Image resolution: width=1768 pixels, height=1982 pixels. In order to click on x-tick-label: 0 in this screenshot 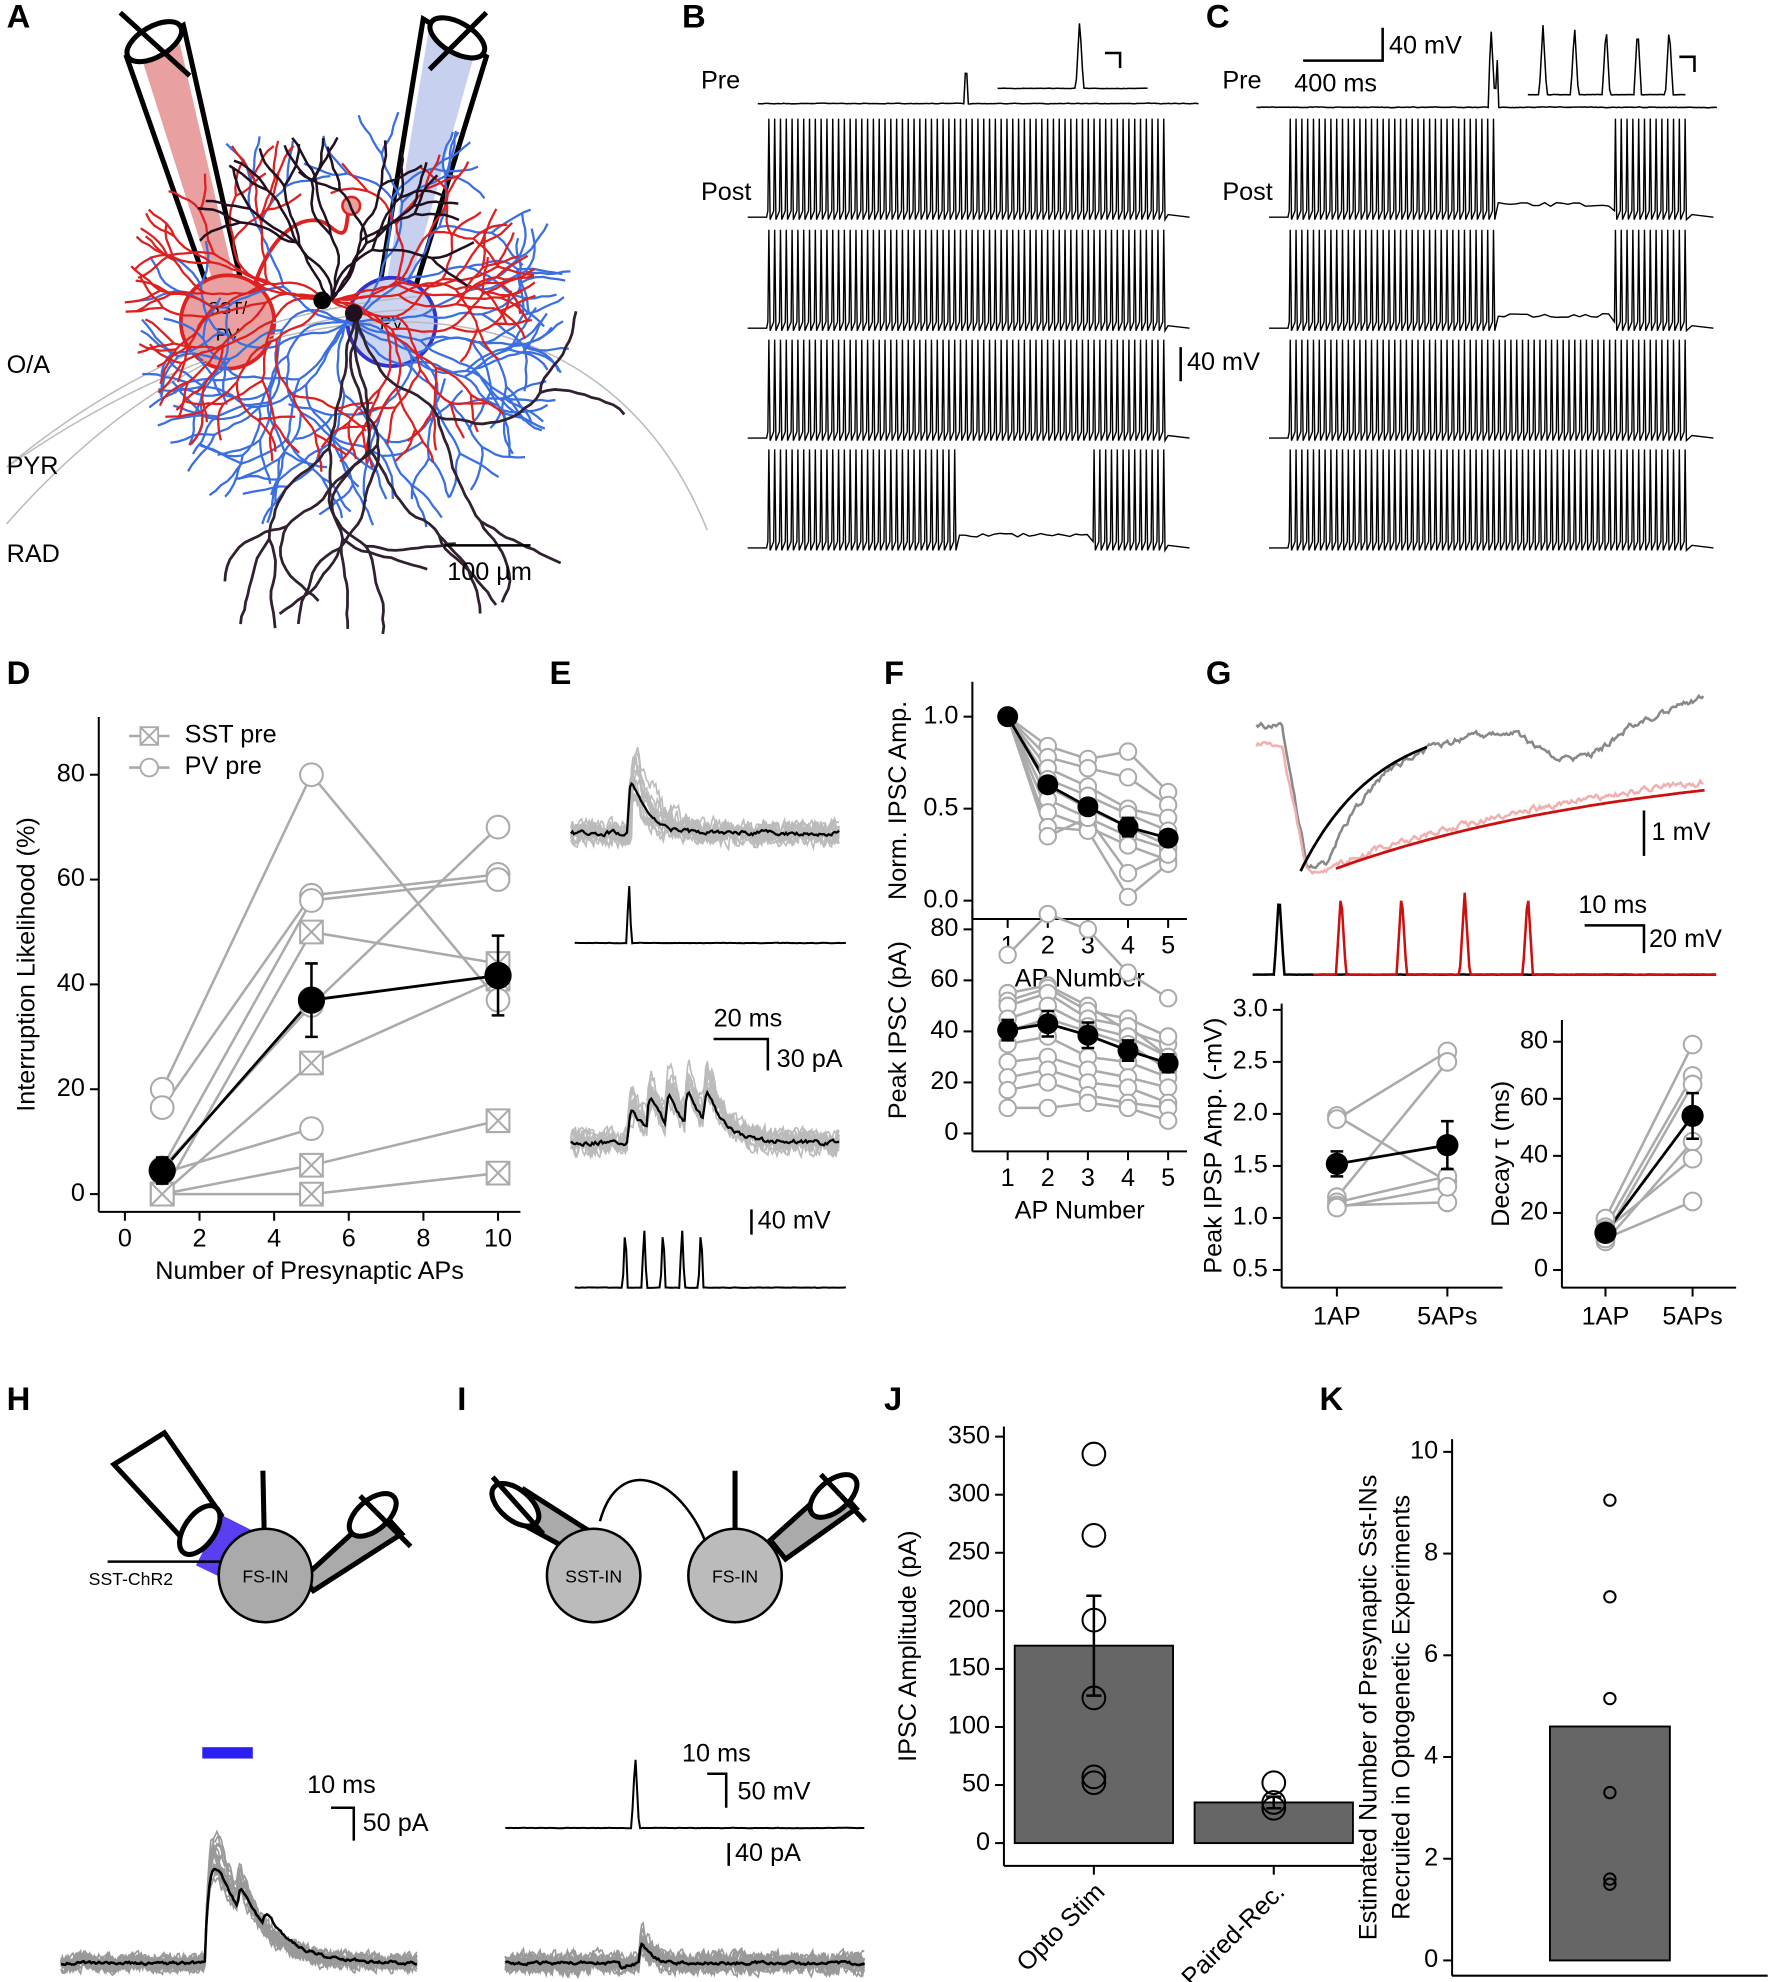, I will do `click(125, 1238)`.